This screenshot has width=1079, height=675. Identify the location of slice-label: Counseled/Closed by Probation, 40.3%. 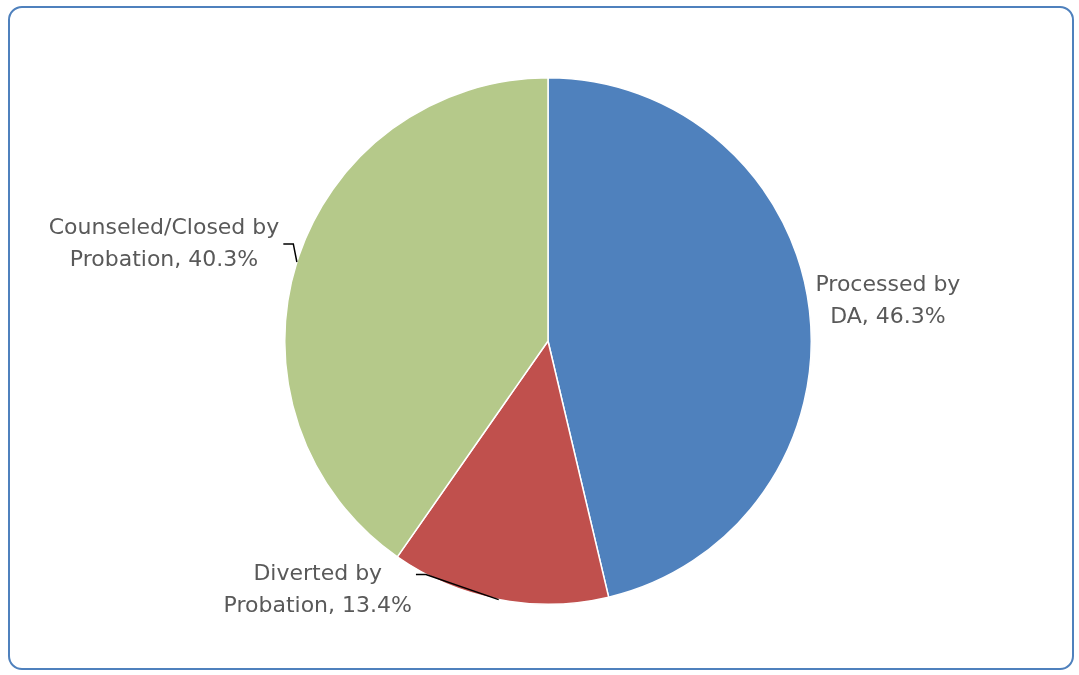
(164, 242).